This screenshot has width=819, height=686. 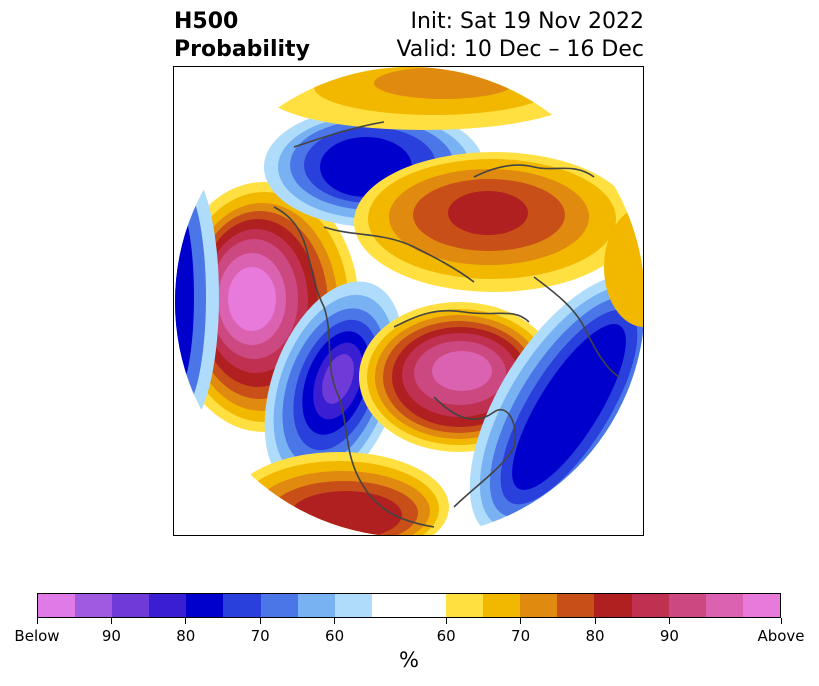 I want to click on colorbar-tick-label: Below, so click(x=37, y=636).